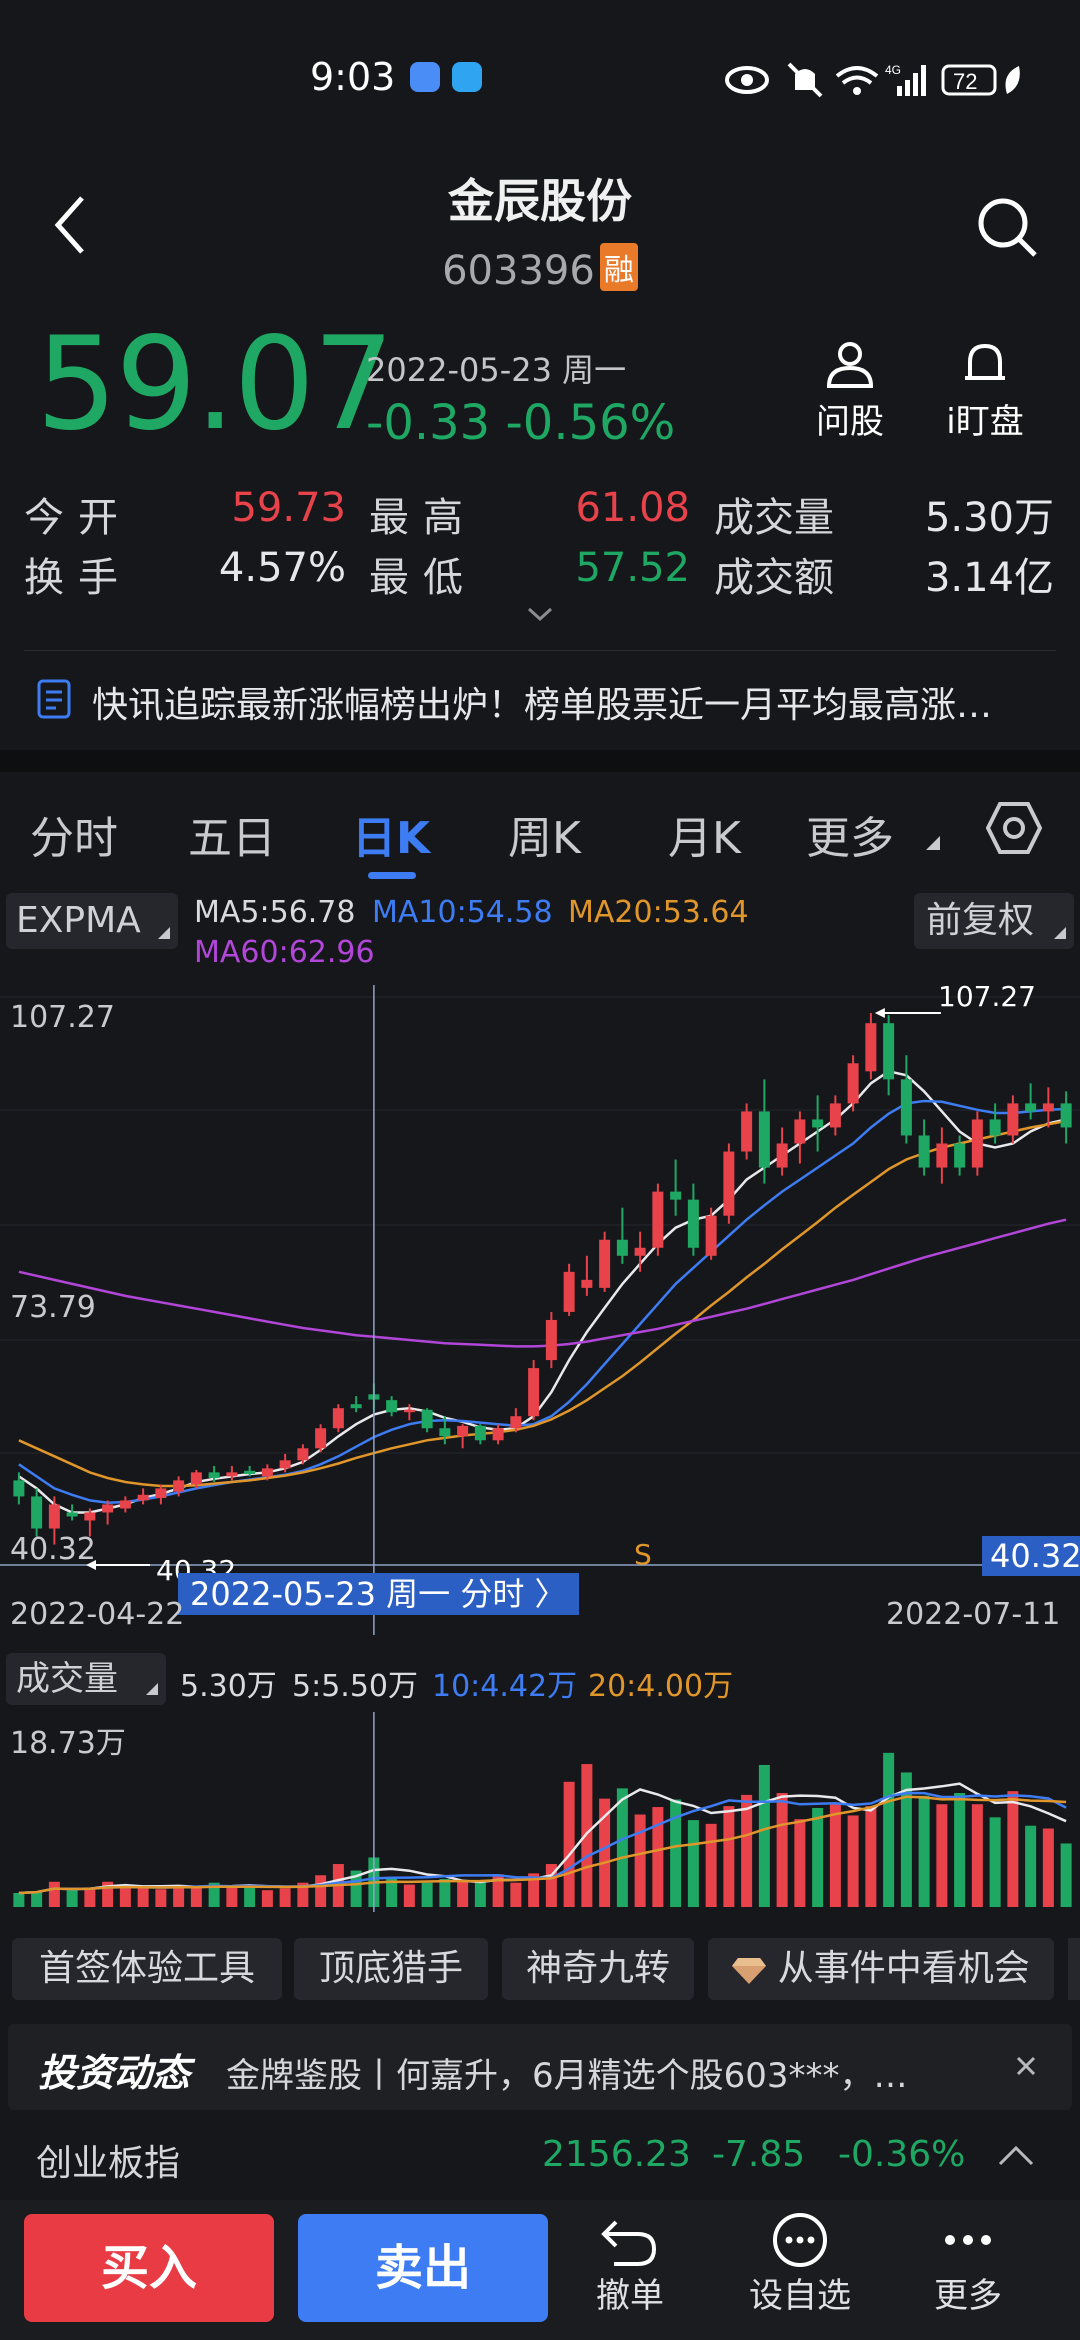 This screenshot has width=1080, height=2340. What do you see at coordinates (391, 838) in the screenshot?
I see `tab-daily-k: 日K` at bounding box center [391, 838].